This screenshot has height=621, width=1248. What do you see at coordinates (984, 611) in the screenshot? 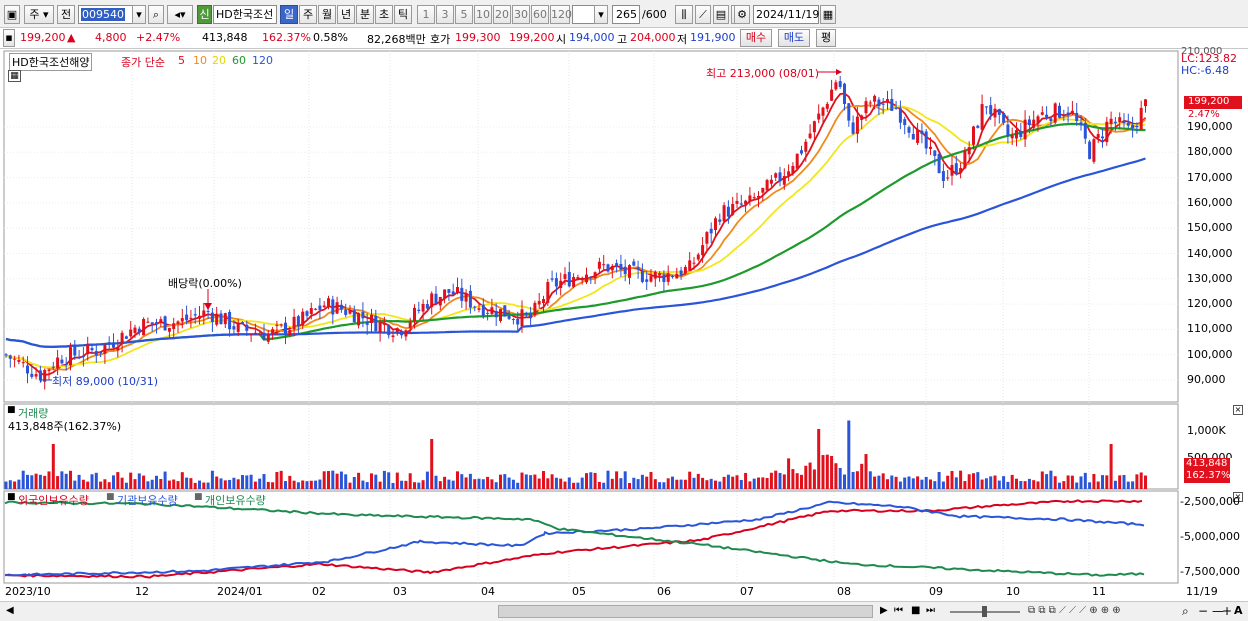
I see `zoom-slider-thumb` at bounding box center [984, 611].